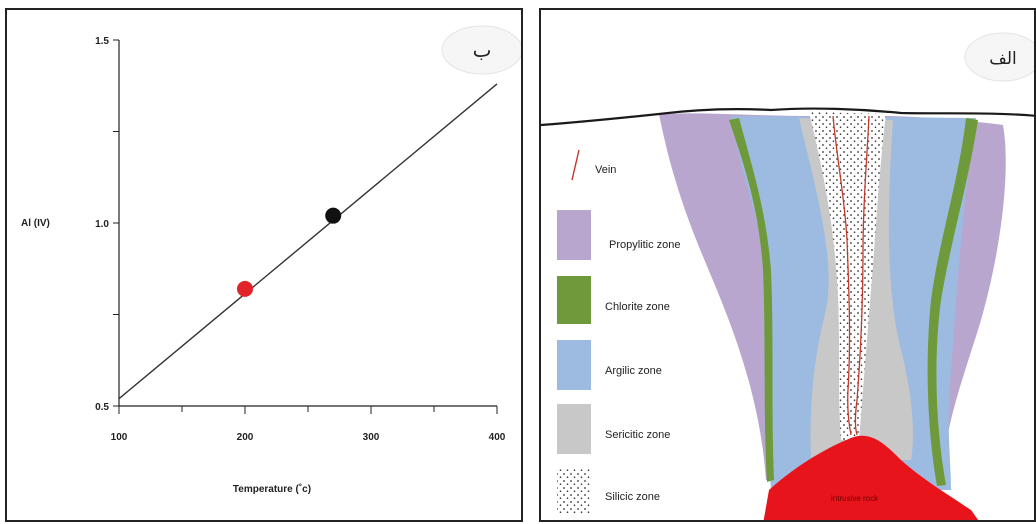 The height and width of the screenshot is (524, 1036). What do you see at coordinates (371, 437) in the screenshot?
I see `x-tick-label: 300` at bounding box center [371, 437].